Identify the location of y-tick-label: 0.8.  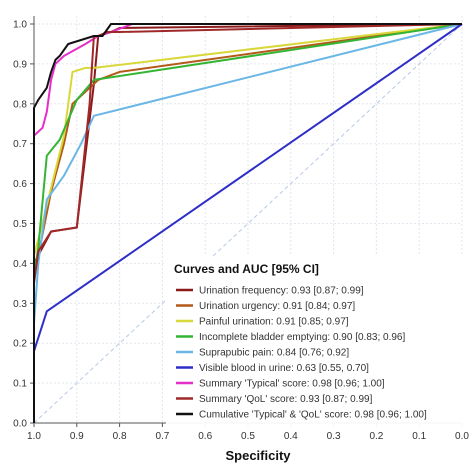
(20, 104).